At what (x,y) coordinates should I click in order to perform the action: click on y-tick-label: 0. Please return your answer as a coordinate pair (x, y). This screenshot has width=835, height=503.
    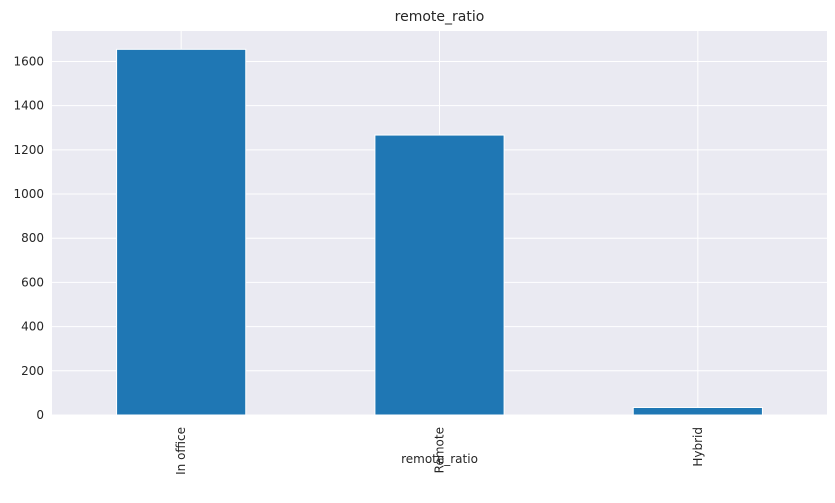
    Looking at the image, I should click on (40, 415).